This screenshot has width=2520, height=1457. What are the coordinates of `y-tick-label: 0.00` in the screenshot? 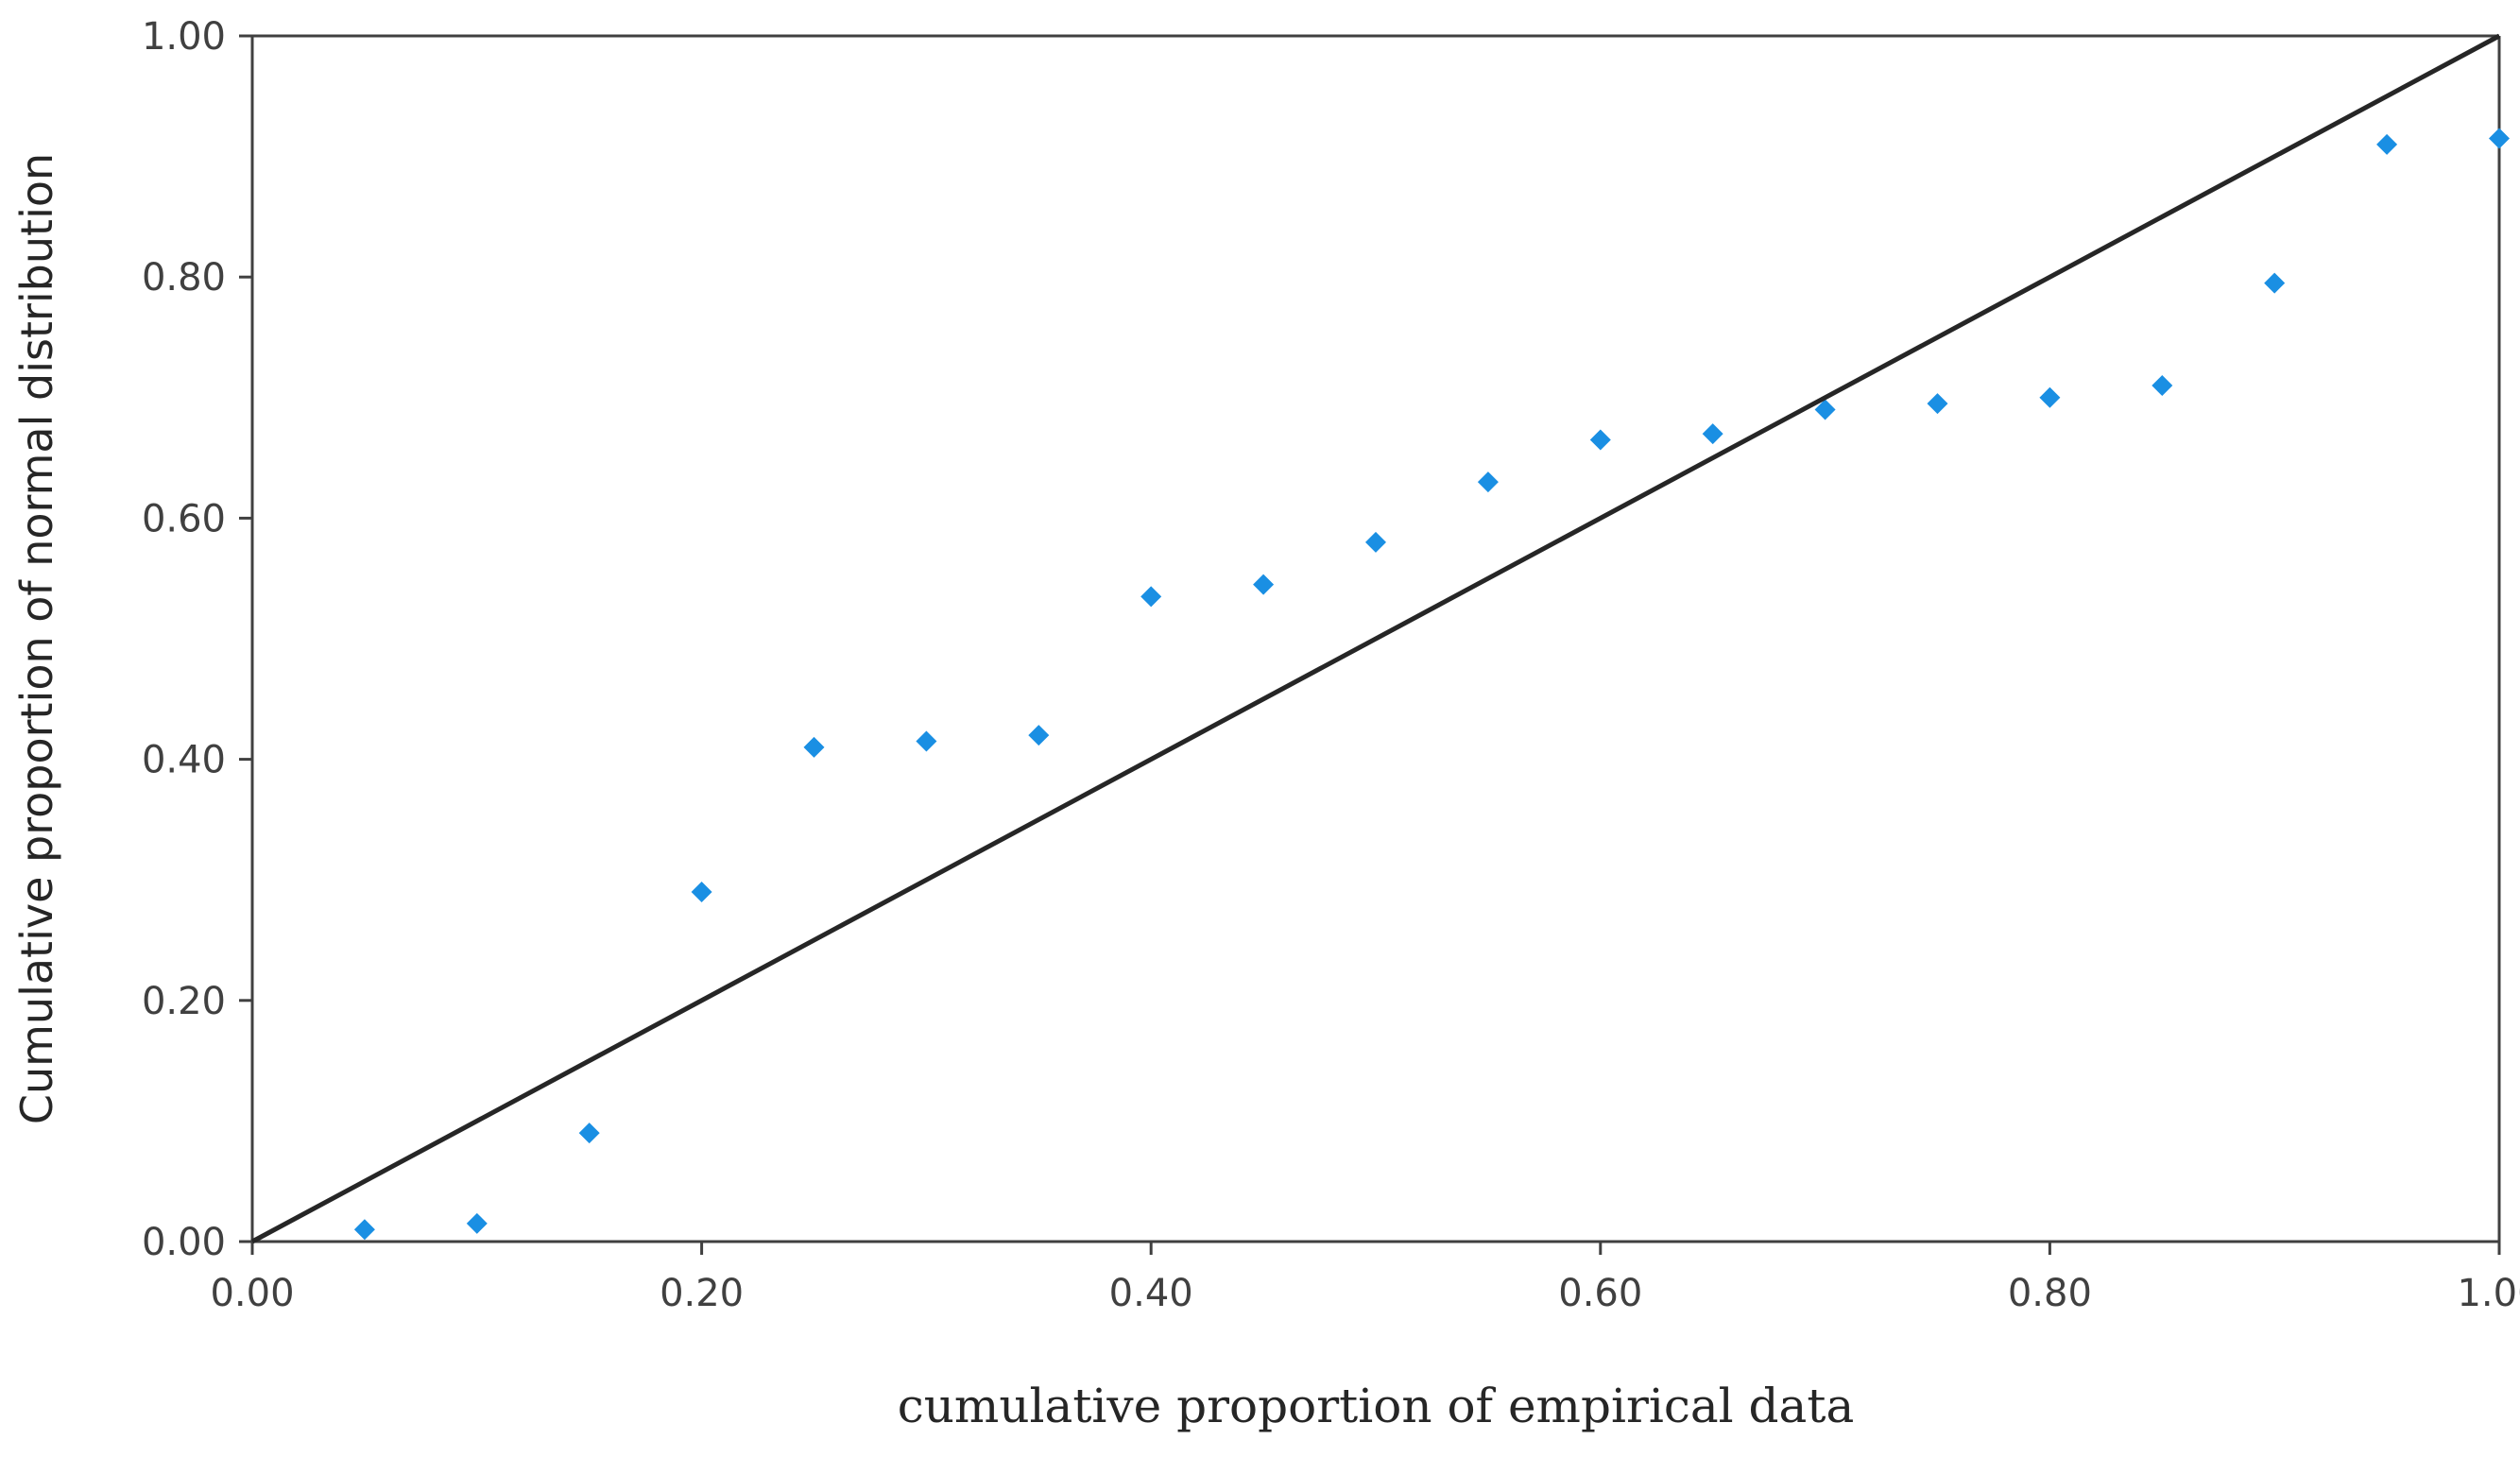 It's located at (184, 1242).